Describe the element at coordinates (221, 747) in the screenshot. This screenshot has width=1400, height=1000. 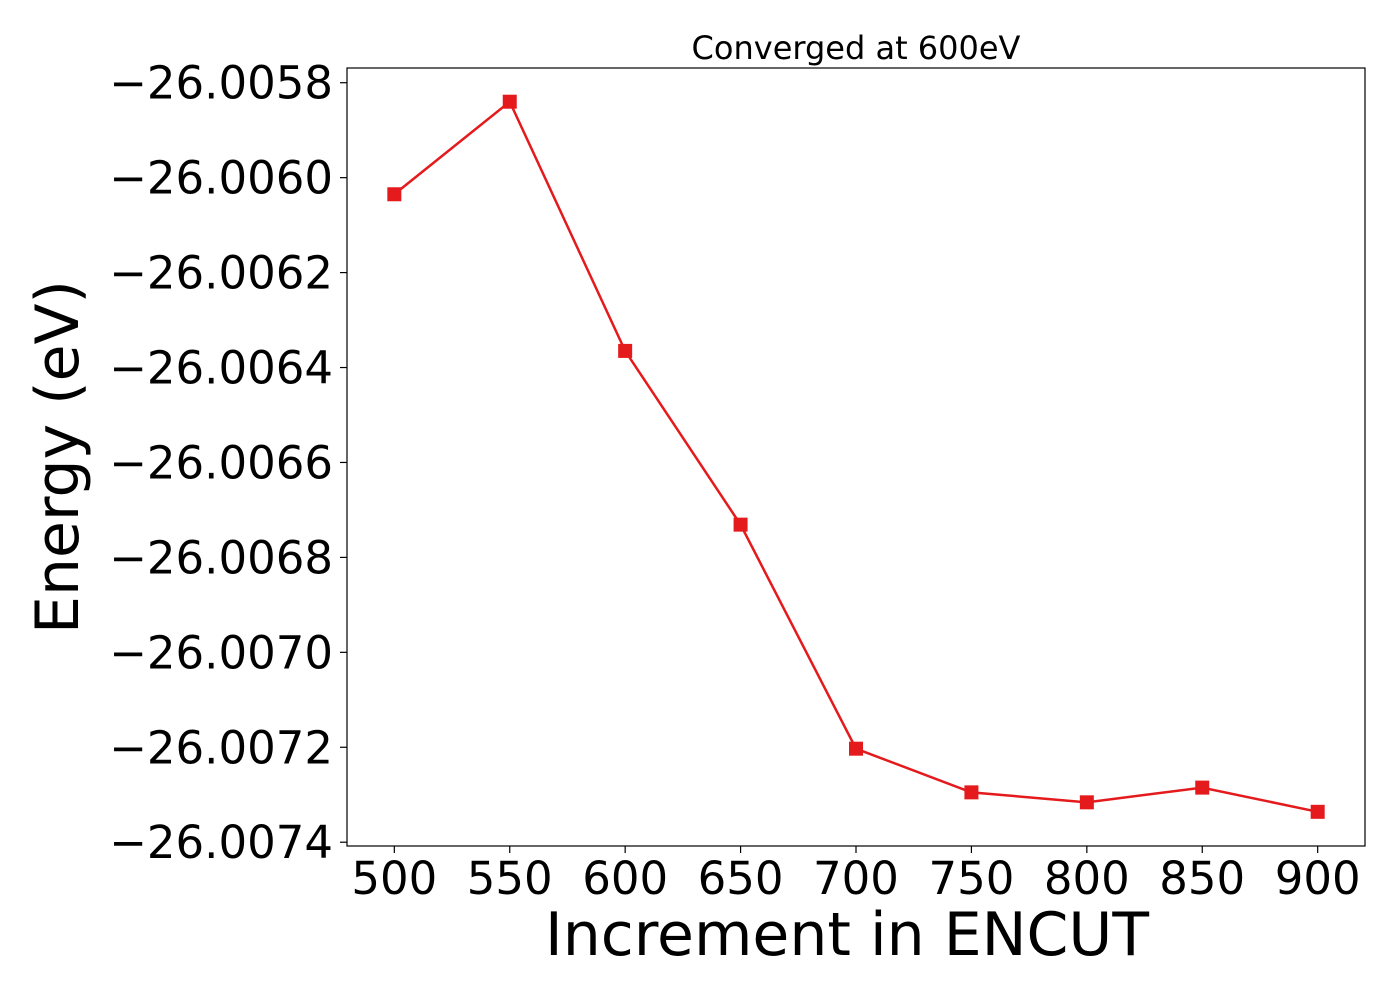
I see `y-tick-label: −26.0072` at that location.